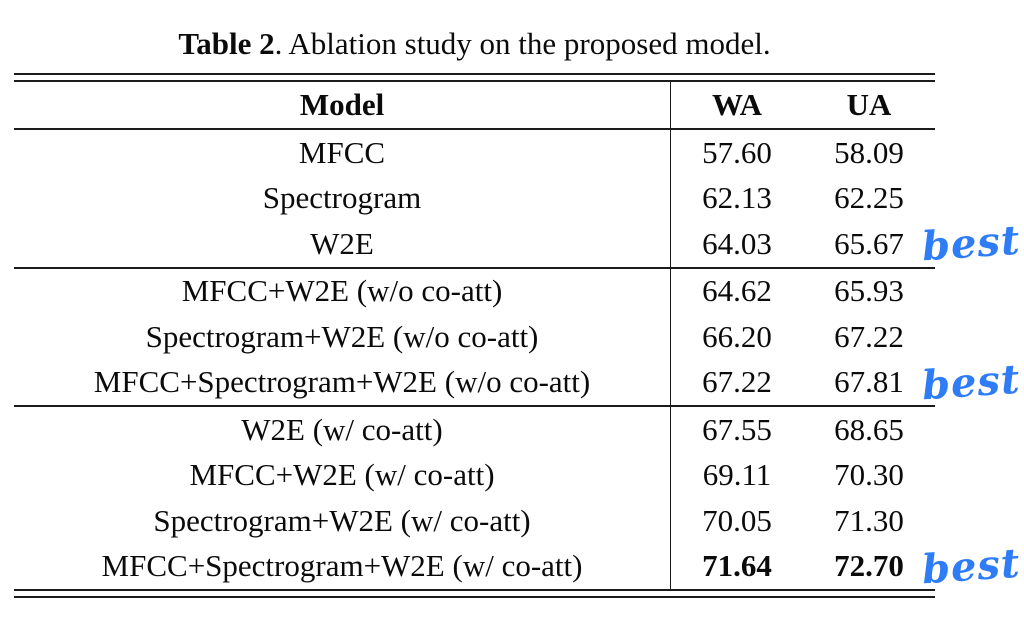 This screenshot has height=625, width=1024. What do you see at coordinates (474, 129) in the screenshot?
I see `header-rule` at bounding box center [474, 129].